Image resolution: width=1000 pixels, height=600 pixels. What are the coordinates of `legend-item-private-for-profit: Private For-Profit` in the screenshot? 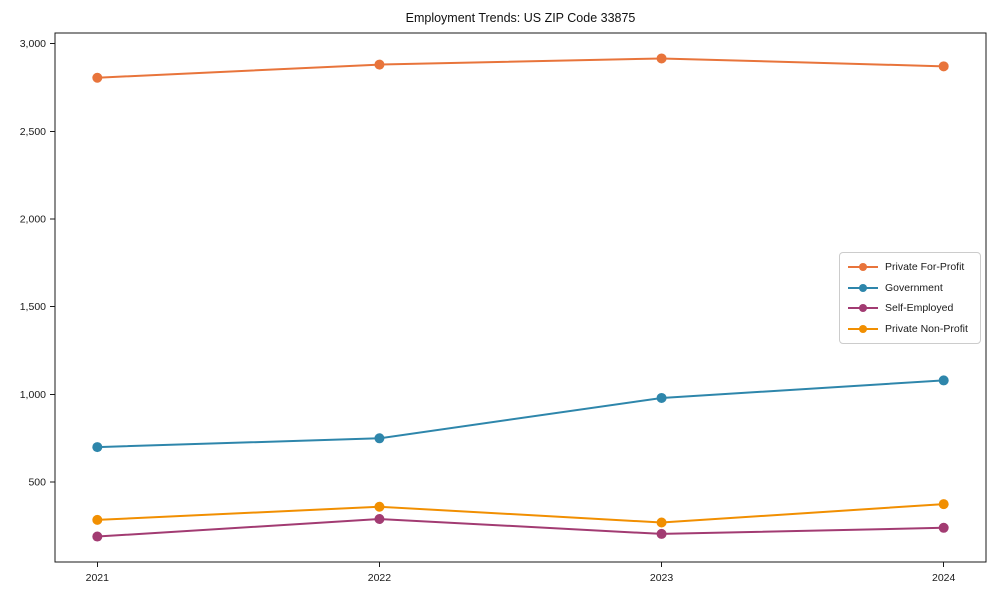 It's located at (911, 267).